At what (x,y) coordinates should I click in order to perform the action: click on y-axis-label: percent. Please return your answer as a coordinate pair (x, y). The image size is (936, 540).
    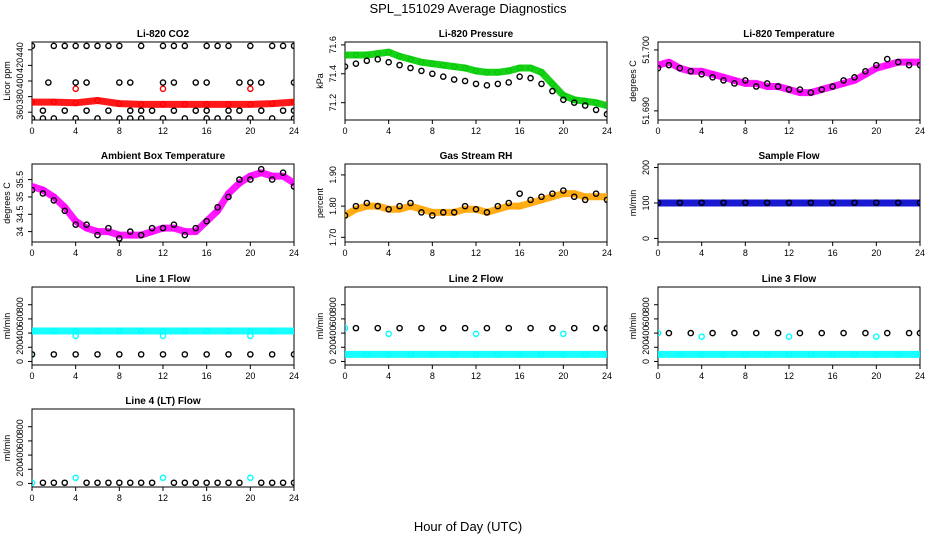
    Looking at the image, I should click on (320, 202).